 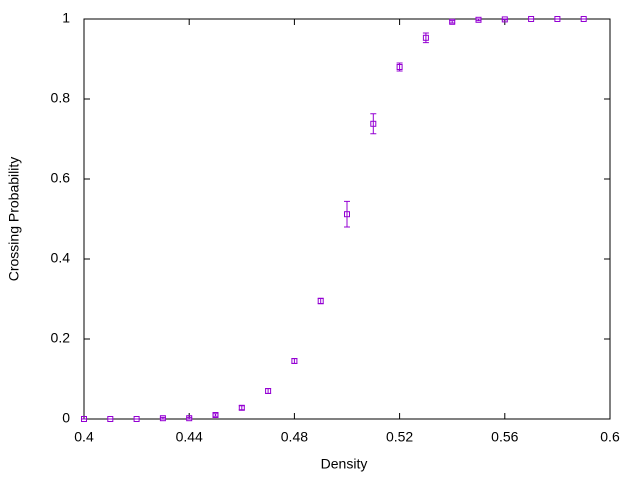 What do you see at coordinates (294, 437) in the screenshot?
I see `x-tick-label: 0.48` at bounding box center [294, 437].